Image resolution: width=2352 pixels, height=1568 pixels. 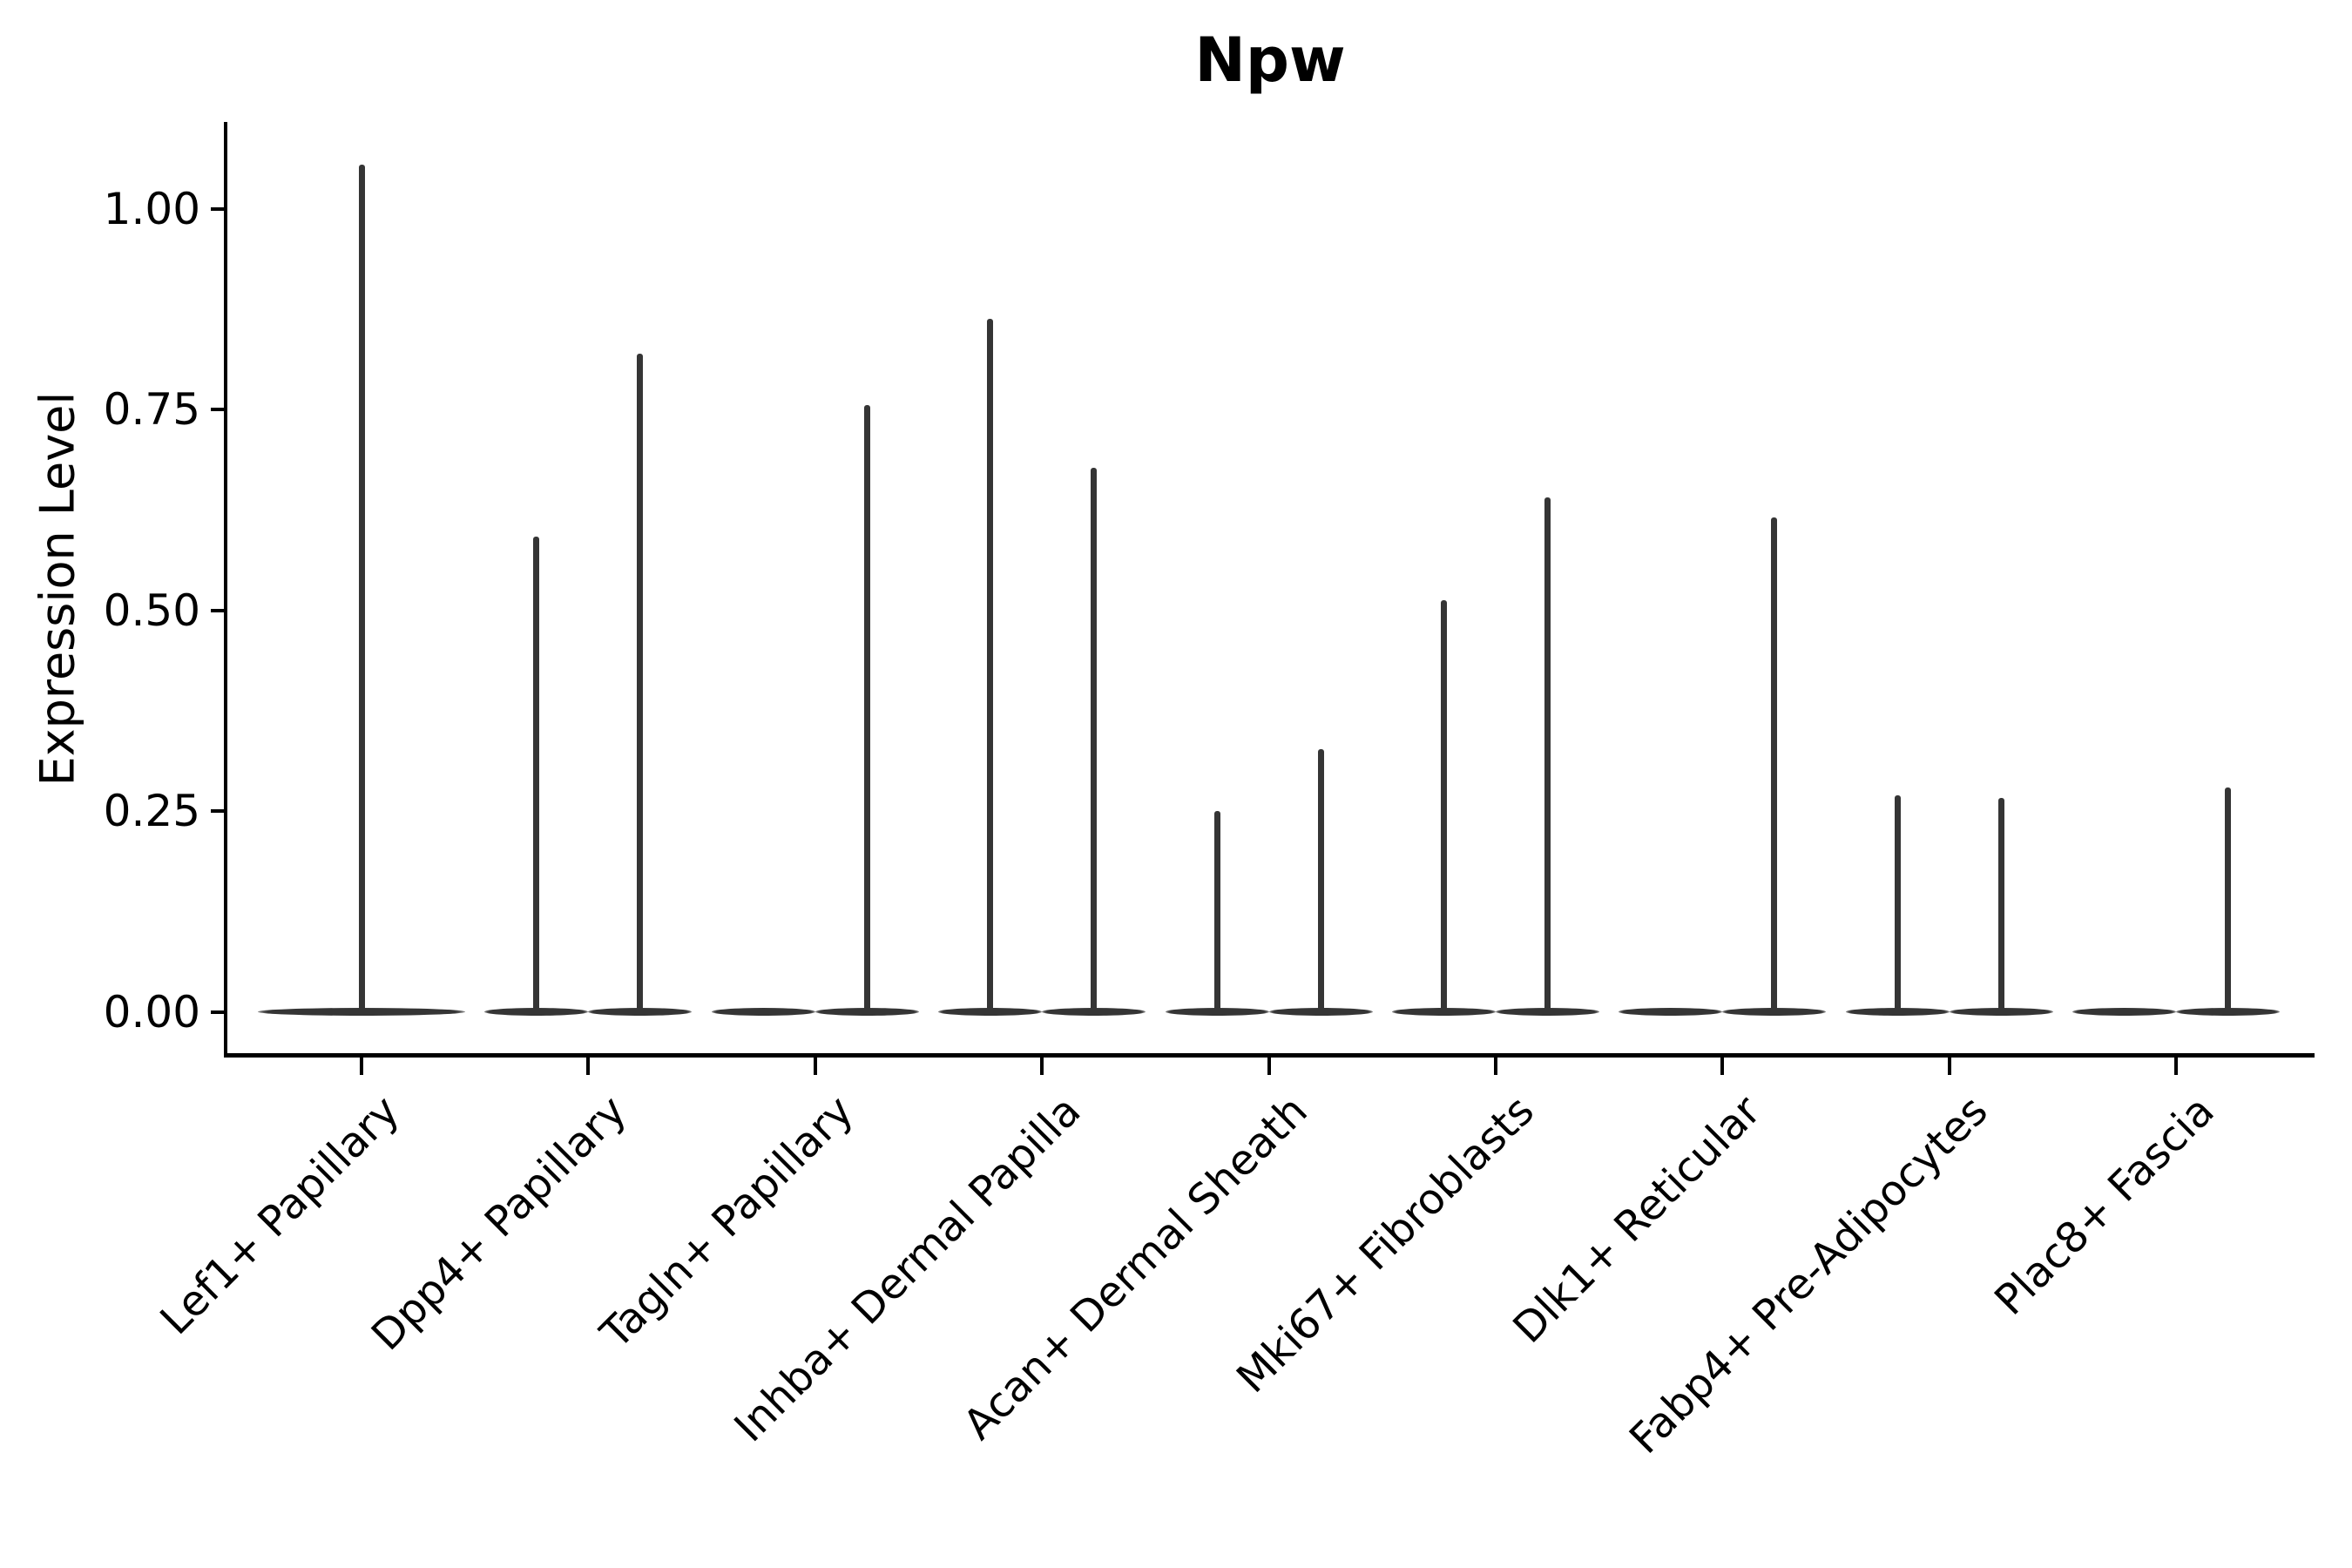 I want to click on y-tick-label: 0.00, so click(x=151, y=1012).